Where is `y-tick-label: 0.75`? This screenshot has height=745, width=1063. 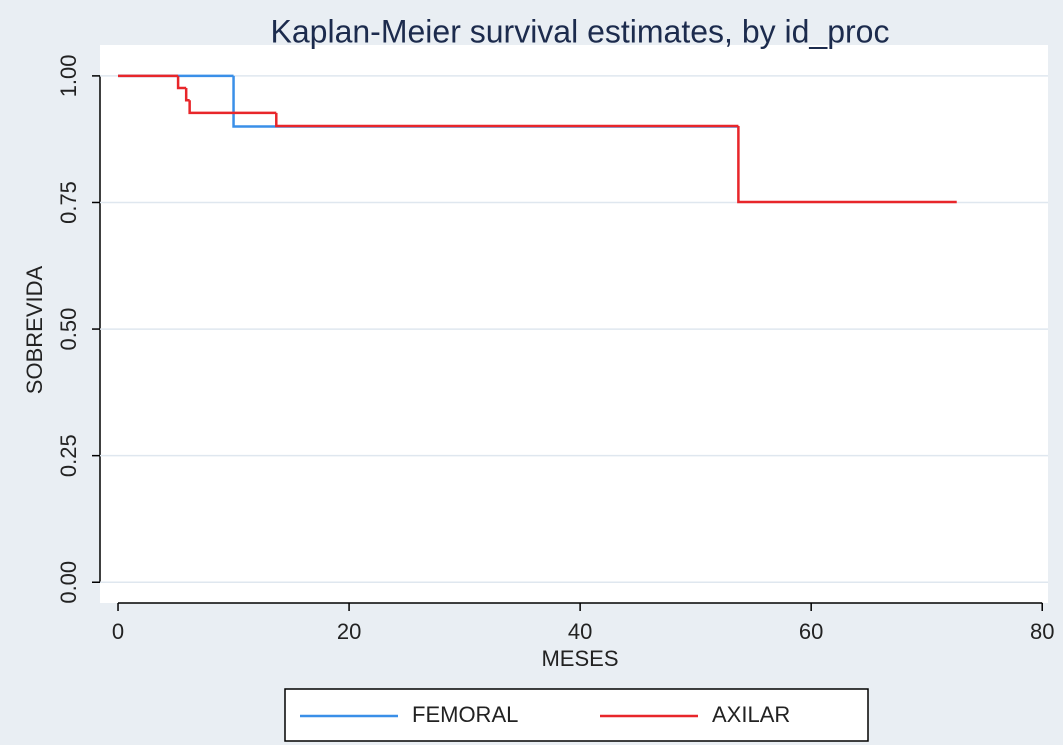
y-tick-label: 0.75 is located at coordinates (68, 202).